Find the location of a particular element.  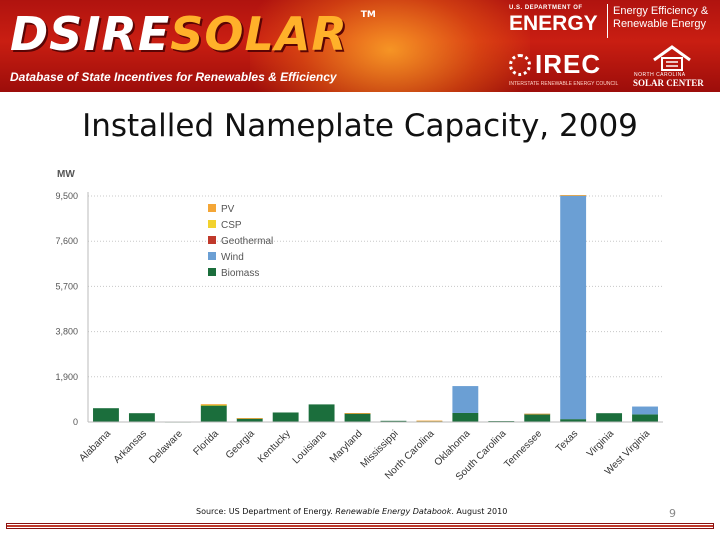

y-axis-label: MW is located at coordinates (66, 174).